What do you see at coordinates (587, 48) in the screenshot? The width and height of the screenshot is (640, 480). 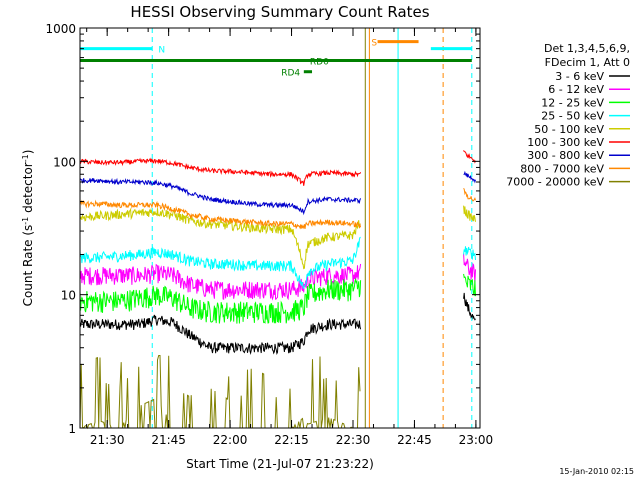 I see `legend-header-1: Det 1,3,4,5,6,9,` at bounding box center [587, 48].